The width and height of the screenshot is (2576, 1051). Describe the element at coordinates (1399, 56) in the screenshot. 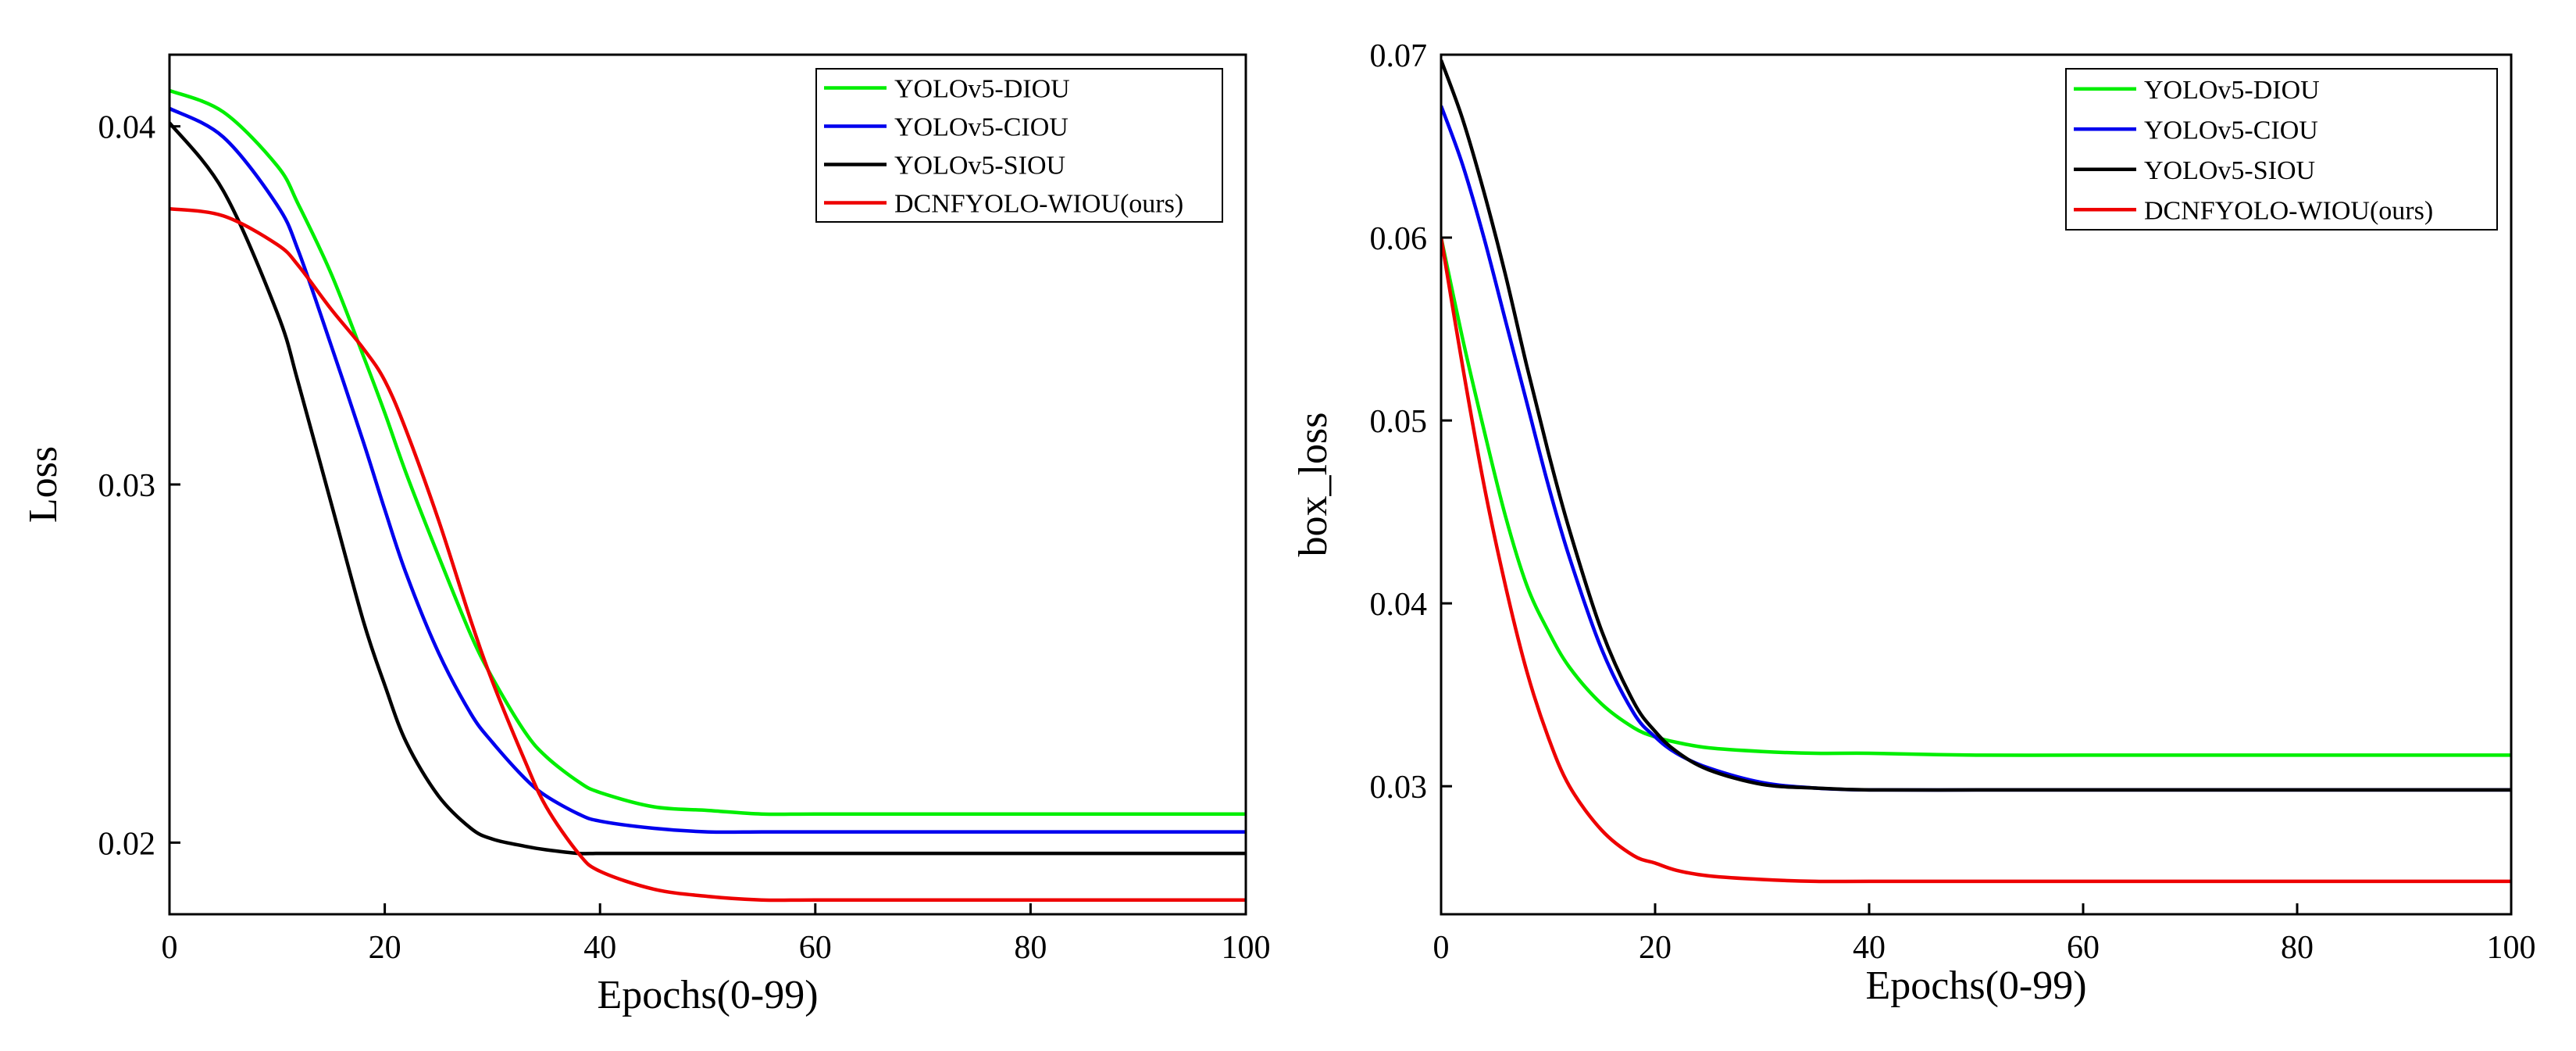

I see `y-tick-label: 0.07` at that location.